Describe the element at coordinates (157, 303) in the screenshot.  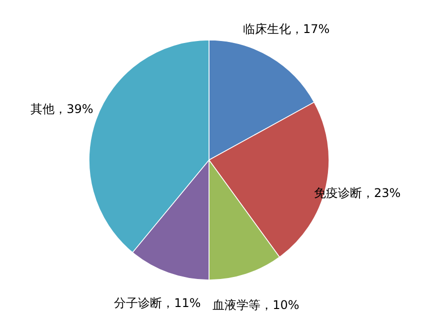
I see `slice-label: 分子诊断，11%` at that location.